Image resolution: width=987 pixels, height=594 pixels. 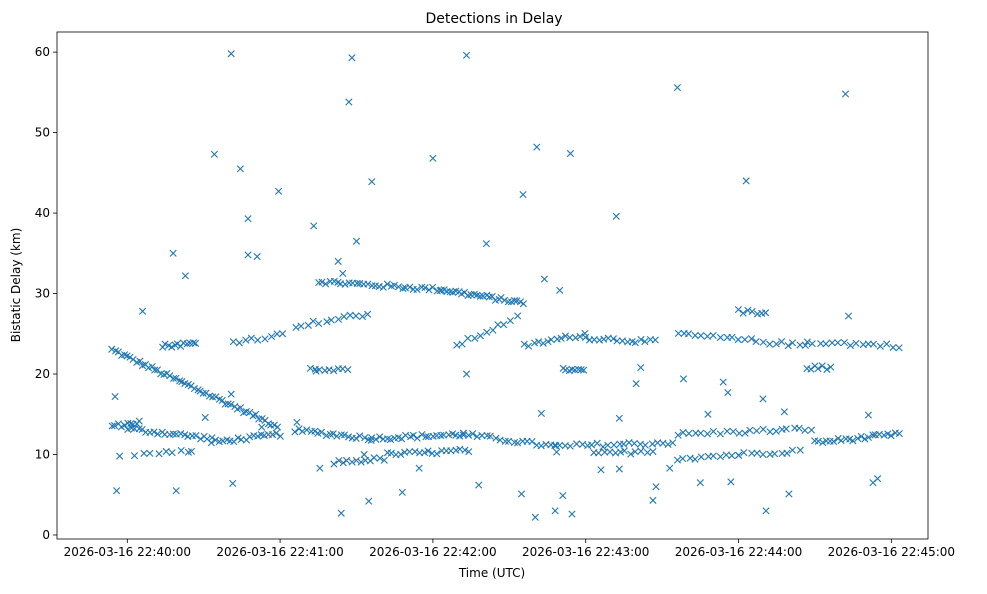 I want to click on x-tick-label: 2026-03-16 22:44:00, so click(x=738, y=552).